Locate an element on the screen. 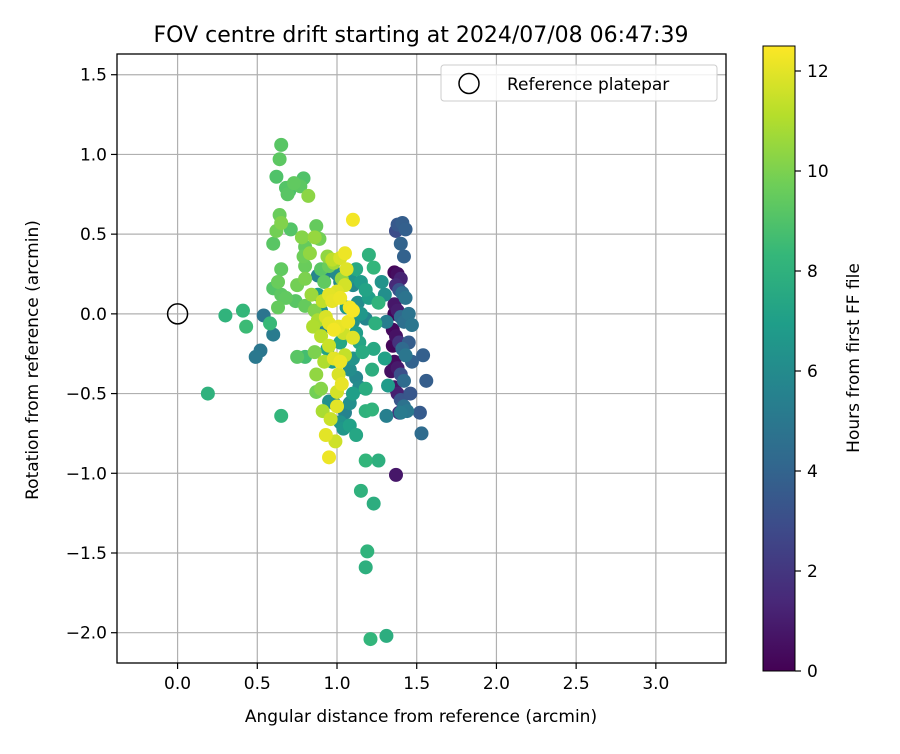  colorbar-tick-label: 0 is located at coordinates (812, 672).